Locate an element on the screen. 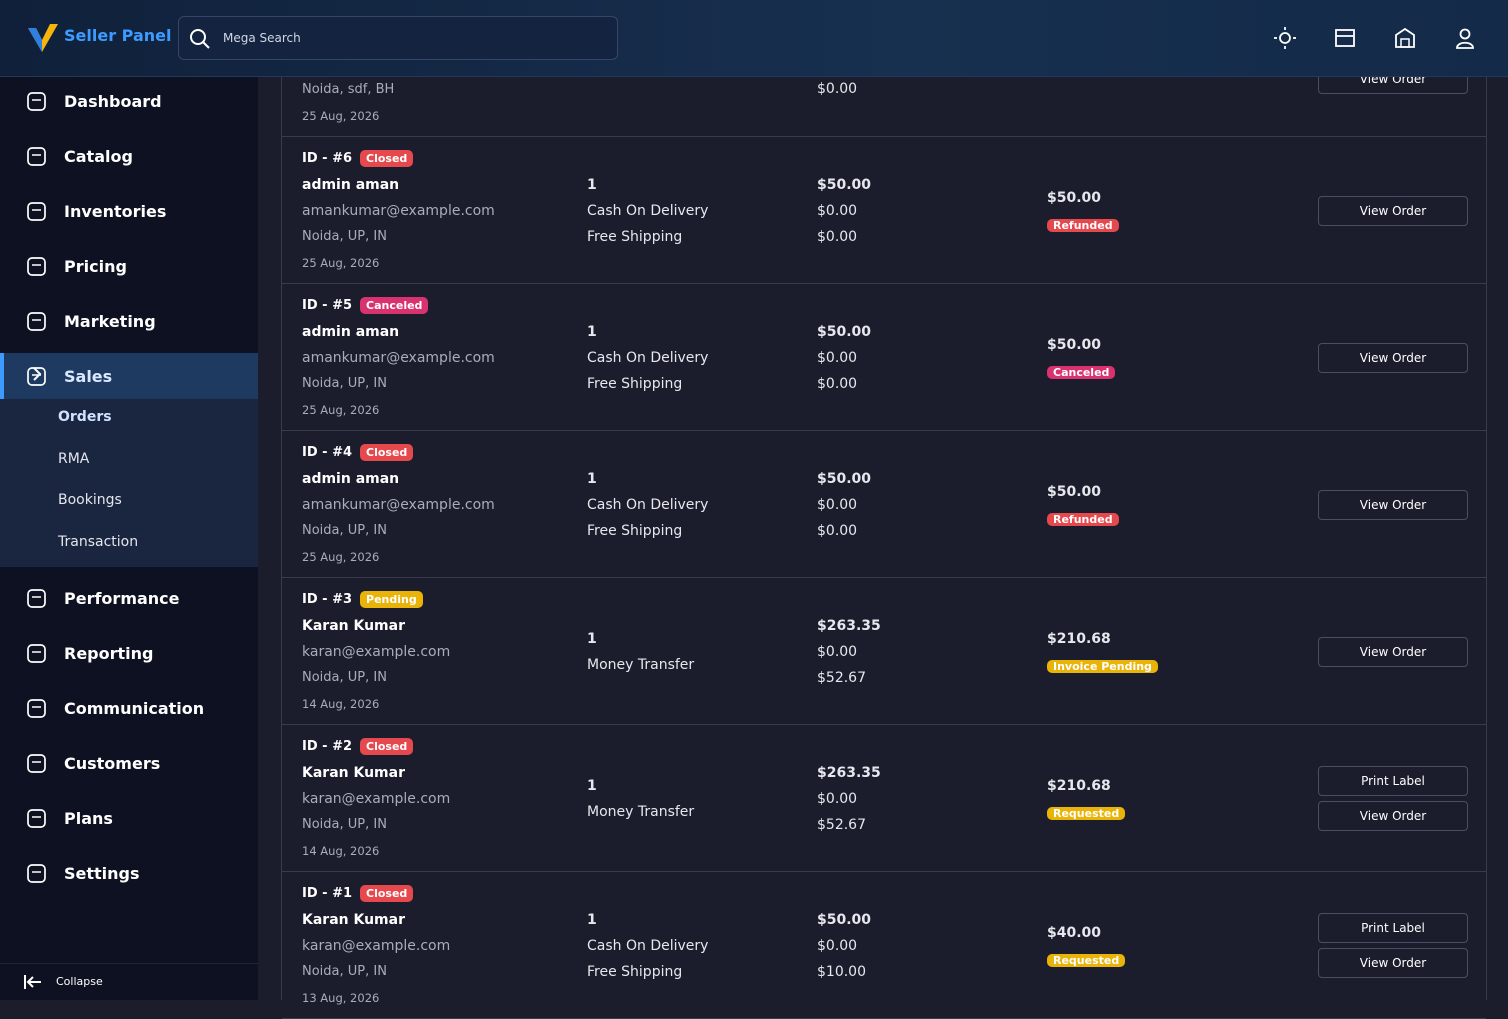  status-badge: Pending is located at coordinates (391, 599).